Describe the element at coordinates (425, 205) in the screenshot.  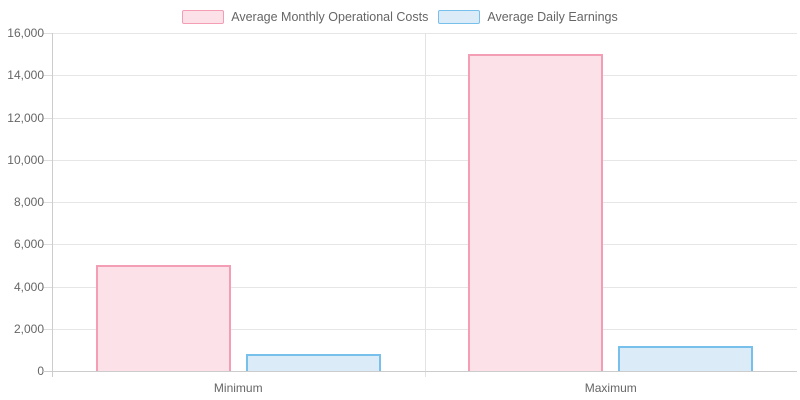
I see `category-boundary-gridline` at that location.